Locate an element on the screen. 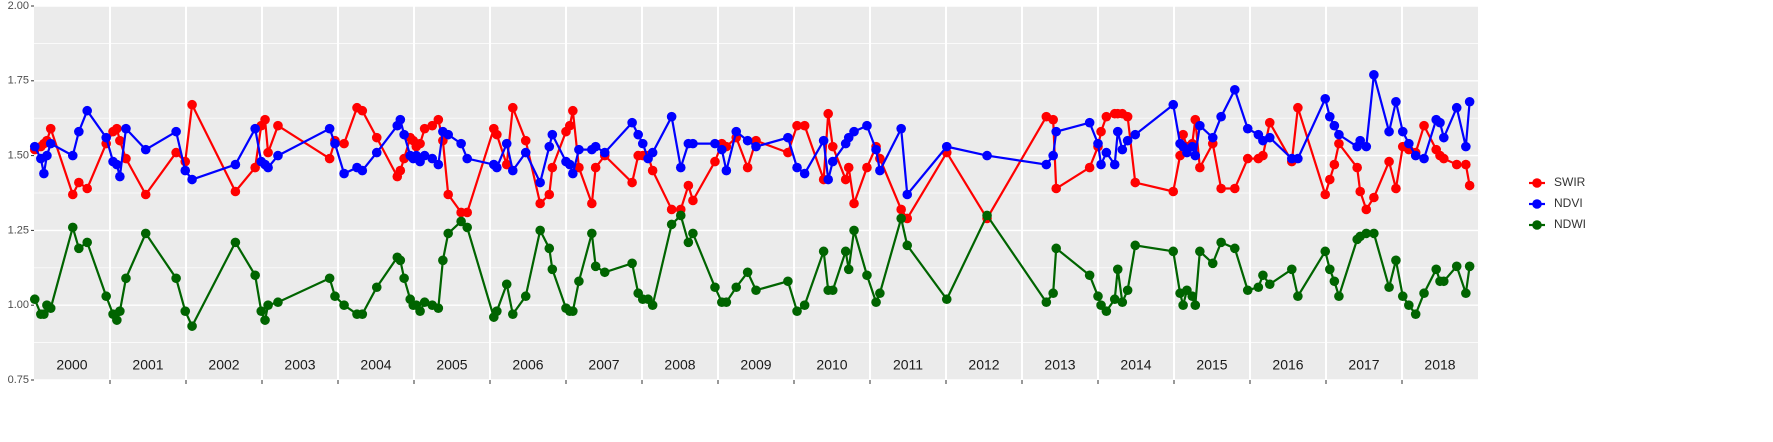 This screenshot has width=1773, height=442. legend-label: SWIR is located at coordinates (1570, 182).